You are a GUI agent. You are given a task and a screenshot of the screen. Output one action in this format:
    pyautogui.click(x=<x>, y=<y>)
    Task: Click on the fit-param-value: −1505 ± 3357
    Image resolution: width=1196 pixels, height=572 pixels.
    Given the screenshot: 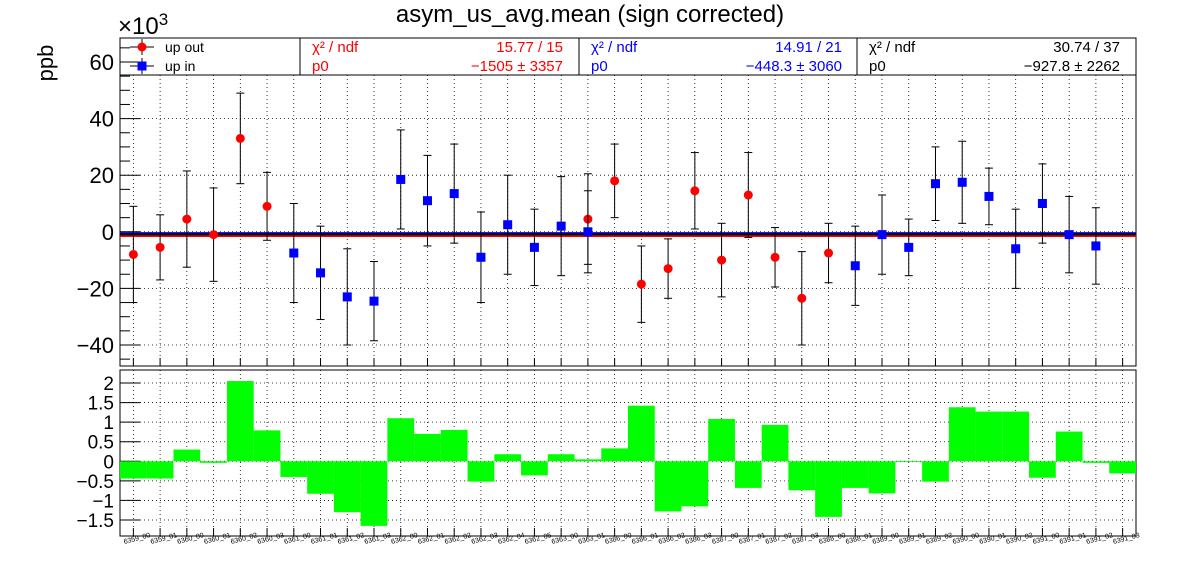 What is the action you would take?
    pyautogui.click(x=517, y=66)
    